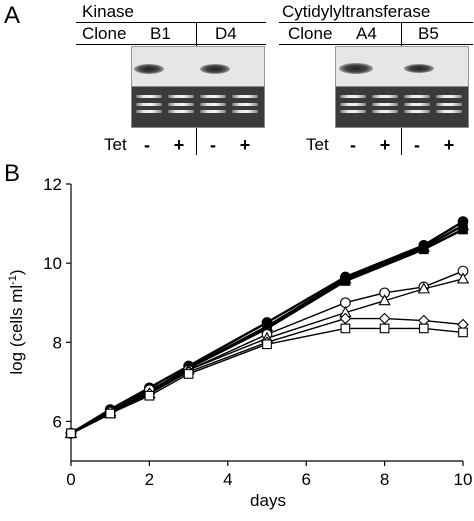 The width and height of the screenshot is (474, 521). I want to click on kinase-clone-label: Clone, so click(104, 33).